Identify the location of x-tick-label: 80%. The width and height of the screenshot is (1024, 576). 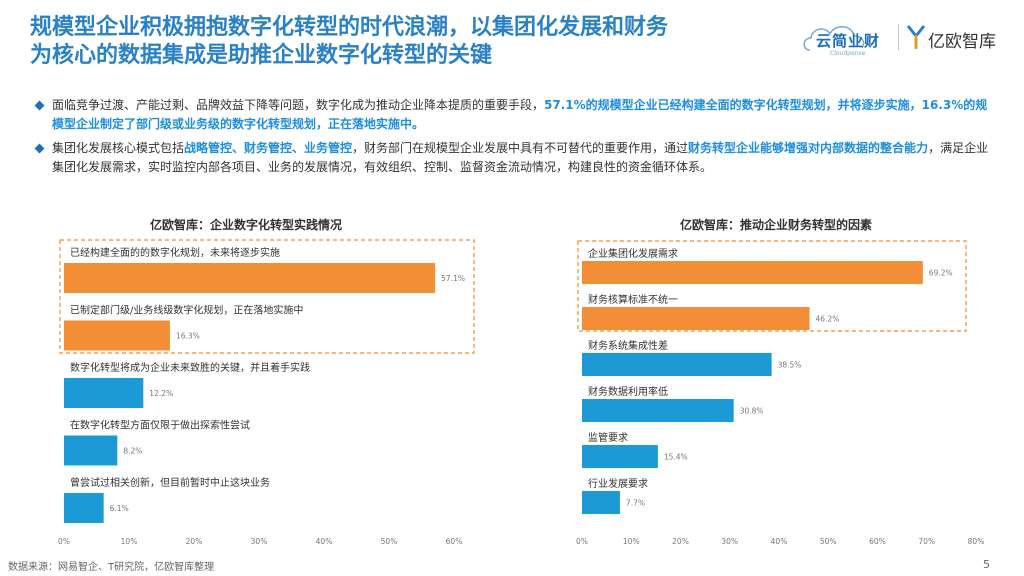
(976, 541).